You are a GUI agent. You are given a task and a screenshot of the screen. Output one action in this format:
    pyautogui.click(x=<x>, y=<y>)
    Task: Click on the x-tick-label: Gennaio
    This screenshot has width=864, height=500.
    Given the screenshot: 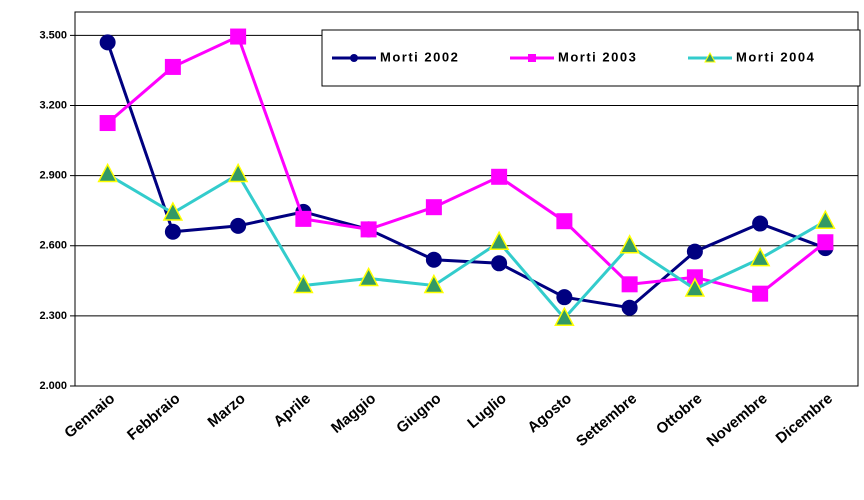 What is the action you would take?
    pyautogui.click(x=89, y=416)
    